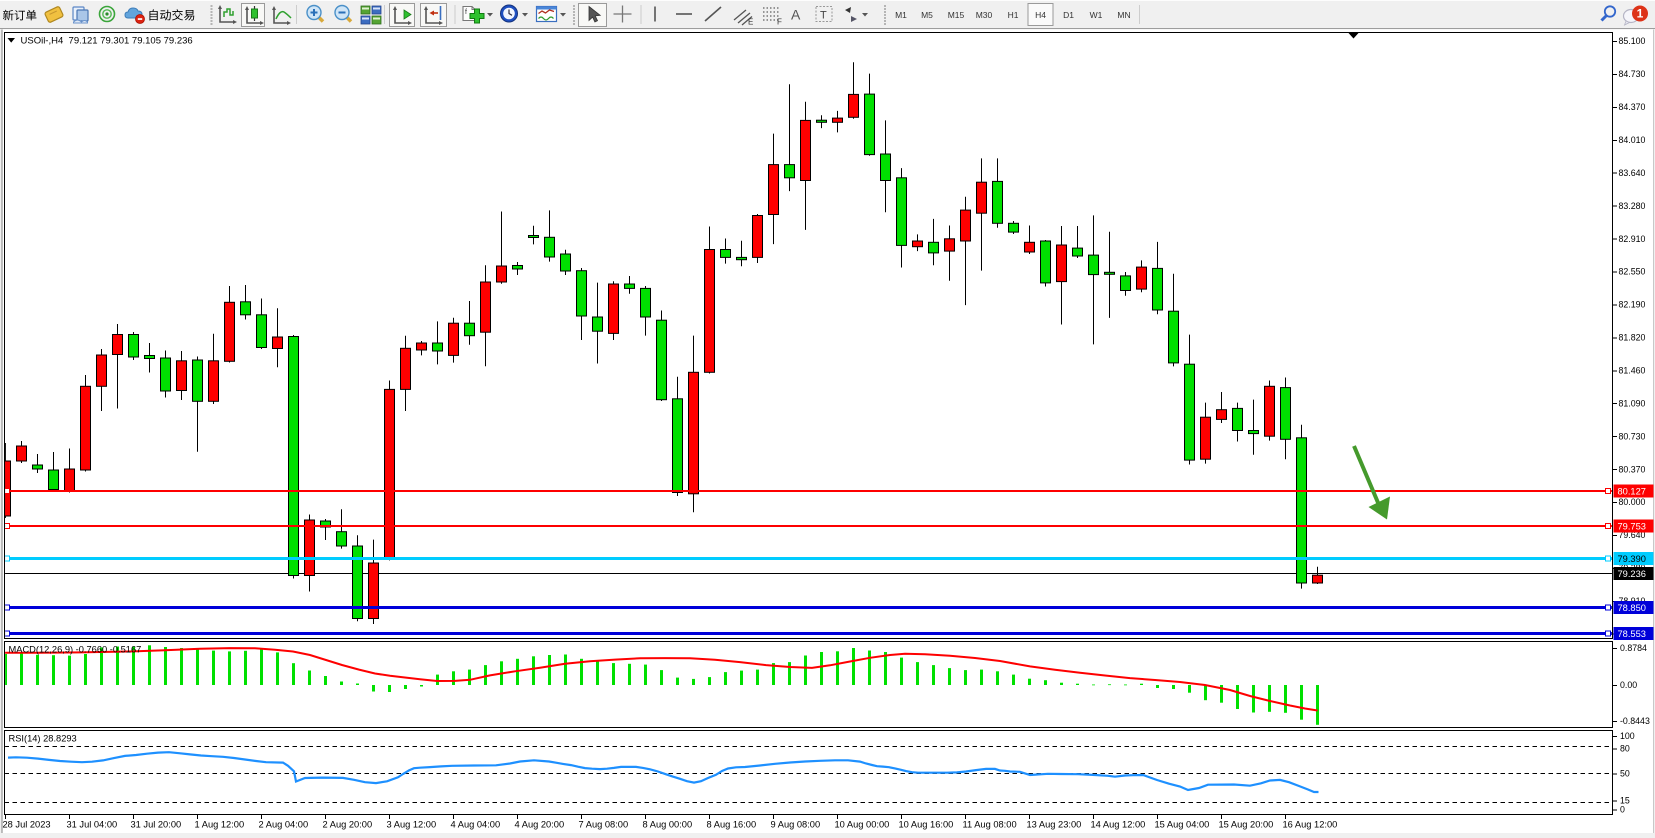 The height and width of the screenshot is (838, 1655). I want to click on svg-text: 31 Jul 20:00, so click(156, 825).